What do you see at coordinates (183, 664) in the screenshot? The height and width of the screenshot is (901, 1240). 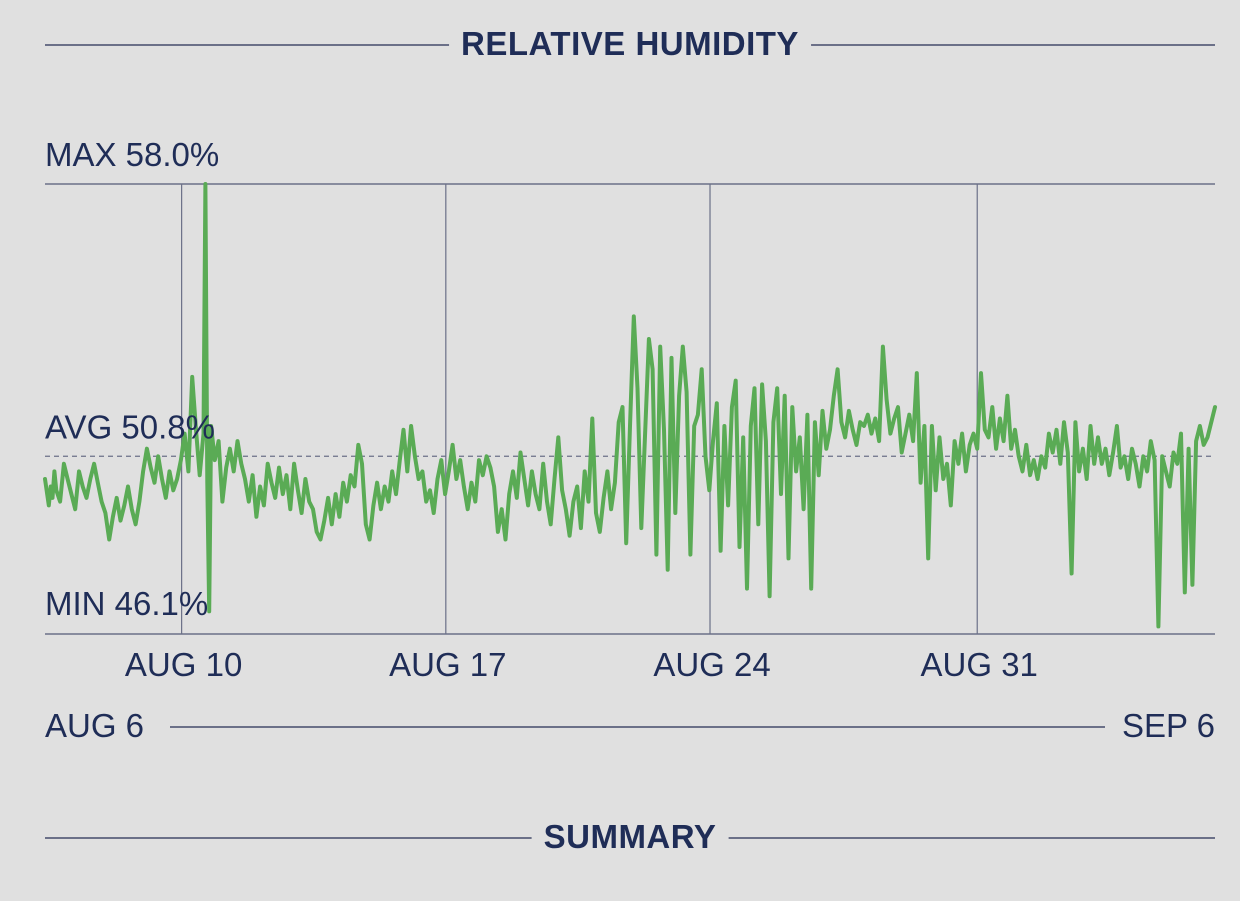 I see `x-tick-label: AUG 10` at bounding box center [183, 664].